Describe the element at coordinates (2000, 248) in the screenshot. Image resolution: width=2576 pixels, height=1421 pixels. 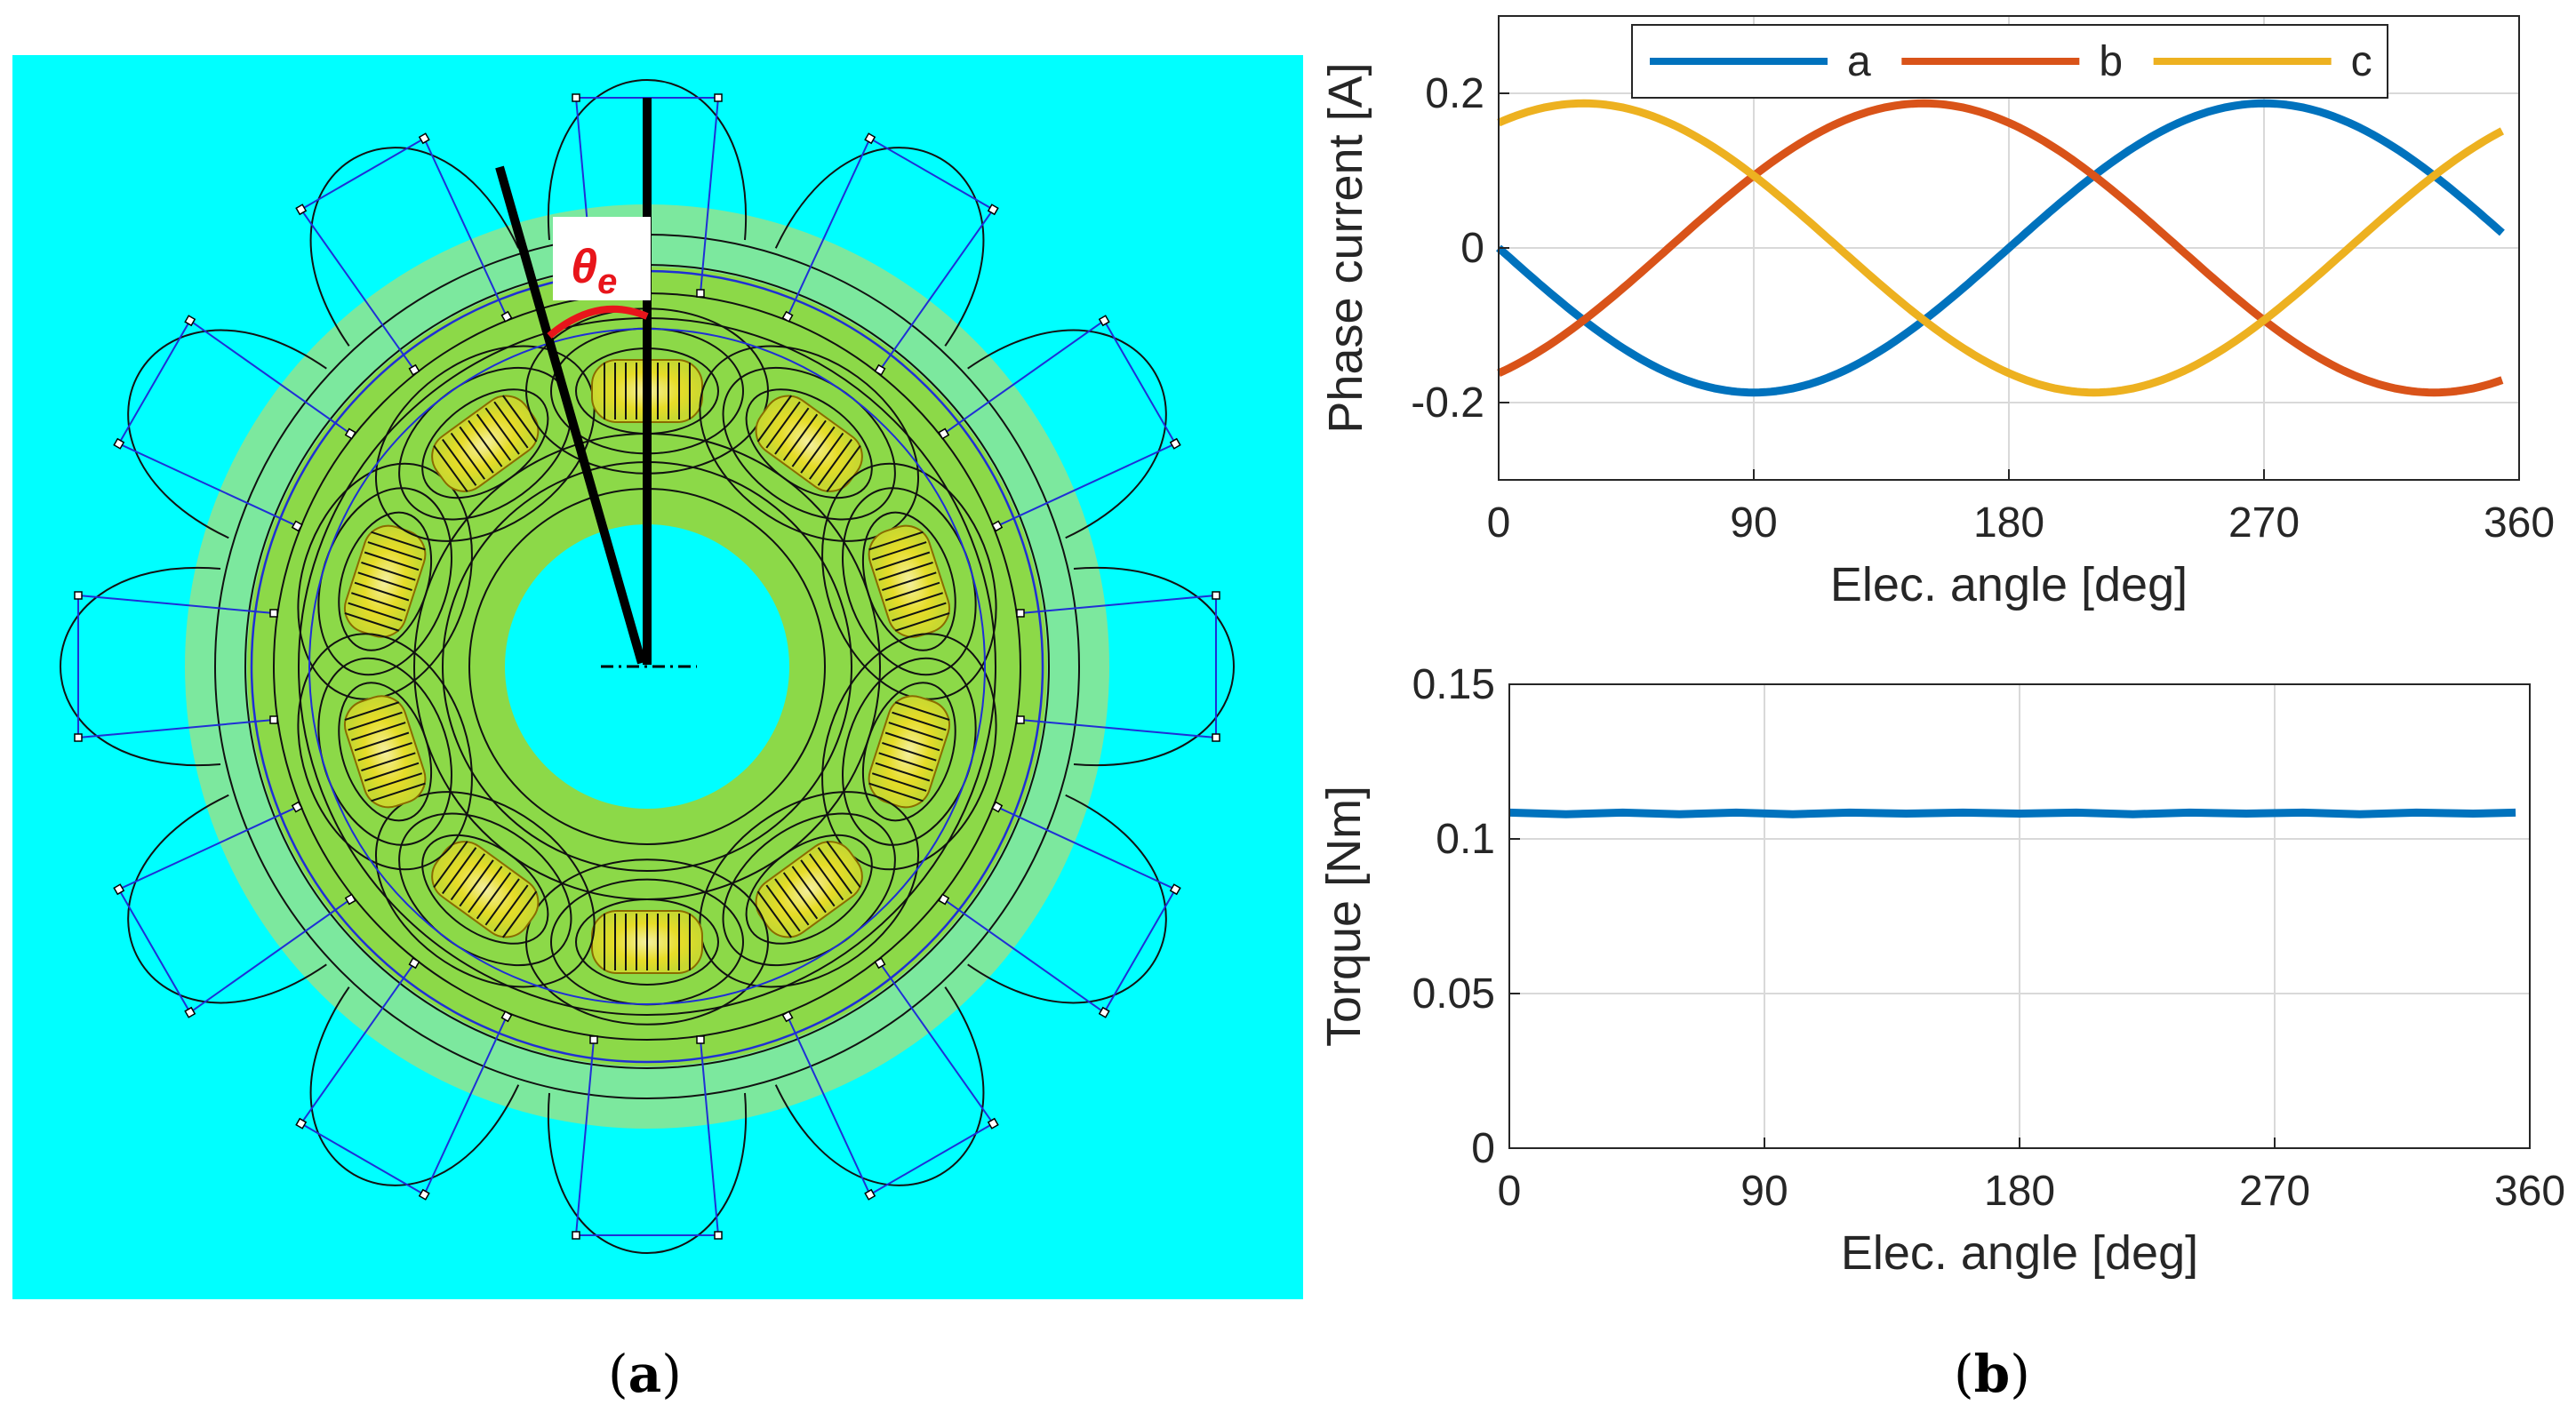
I see `series-line-b` at that location.